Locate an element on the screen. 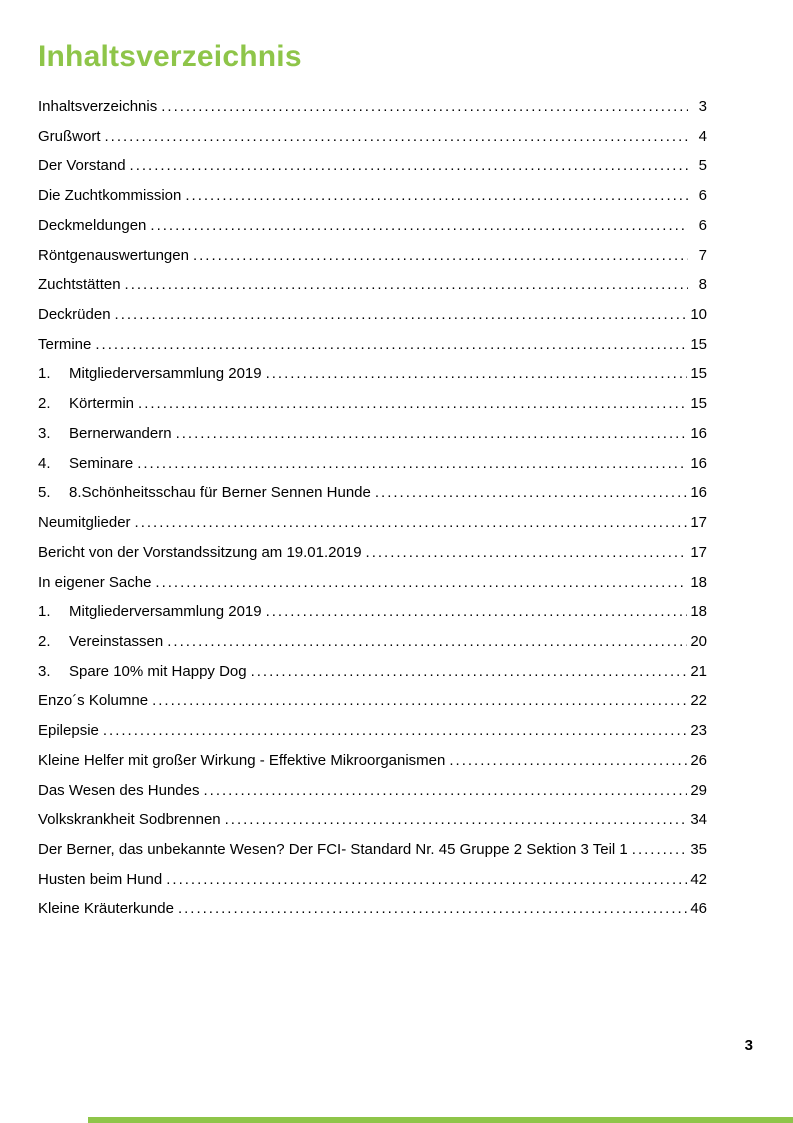 This screenshot has height=1123, width=793. toc-entry-page: 21 is located at coordinates (698, 671).